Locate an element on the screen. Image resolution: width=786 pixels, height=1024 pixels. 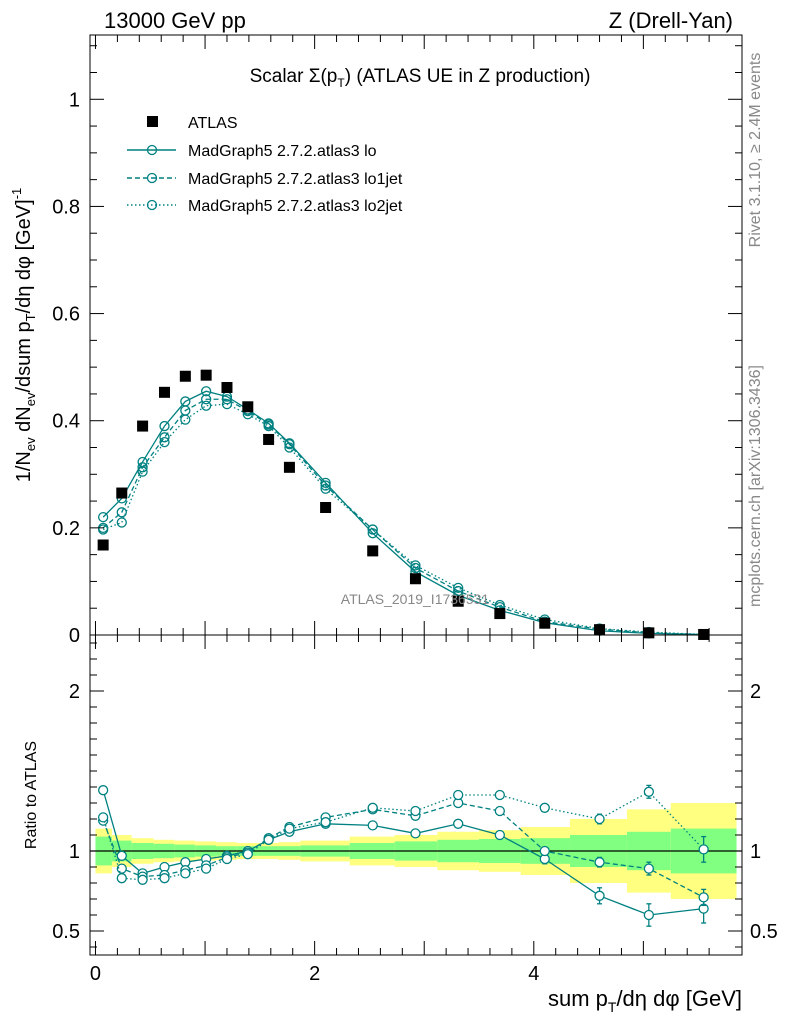
legend-lo2jet-marker is located at coordinates (152, 205).